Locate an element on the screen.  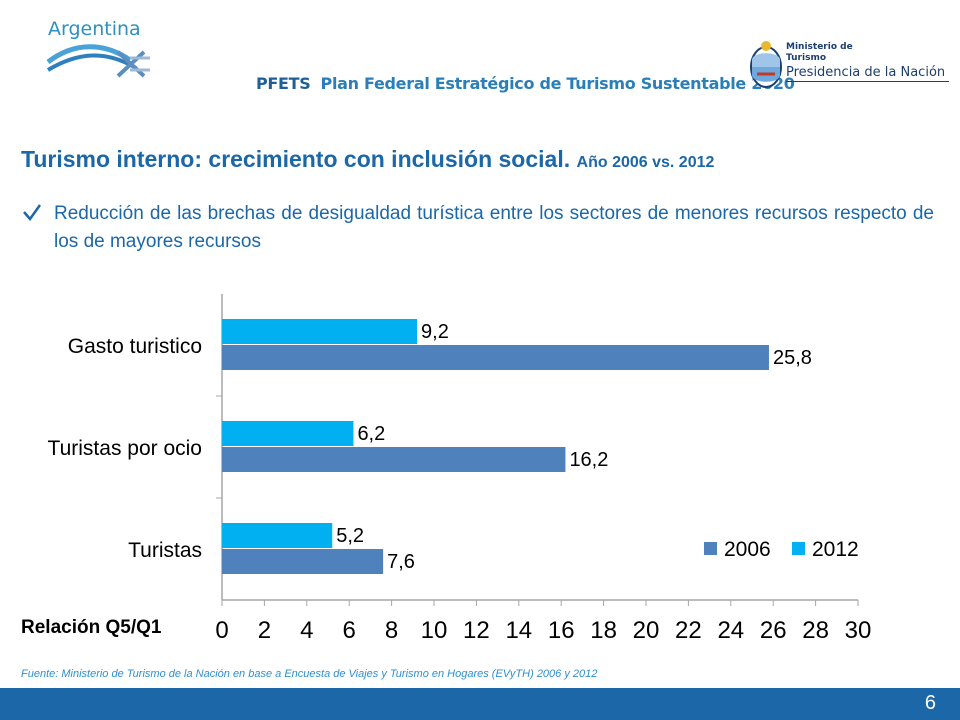
x-tick-label: 2 is located at coordinates (264, 630).